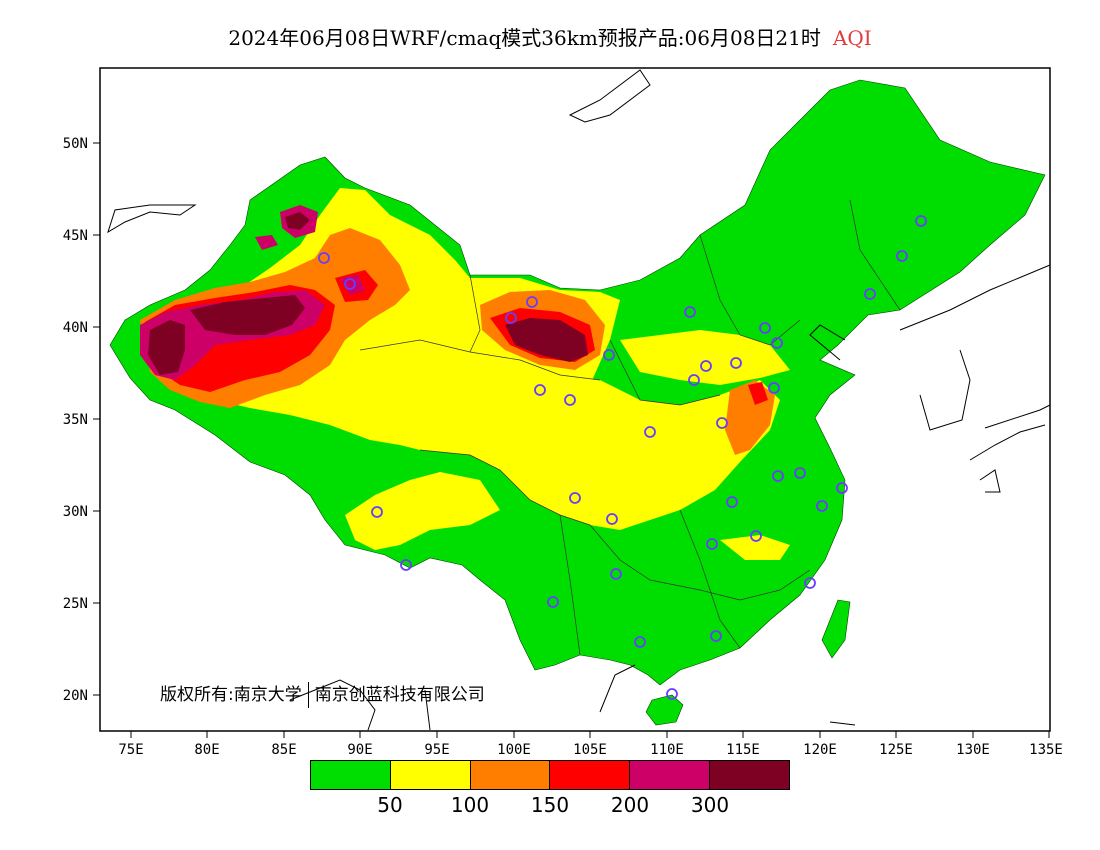 This screenshot has width=1100, height=850. What do you see at coordinates (308, 695) in the screenshot?
I see `copyright-separator` at bounding box center [308, 695].